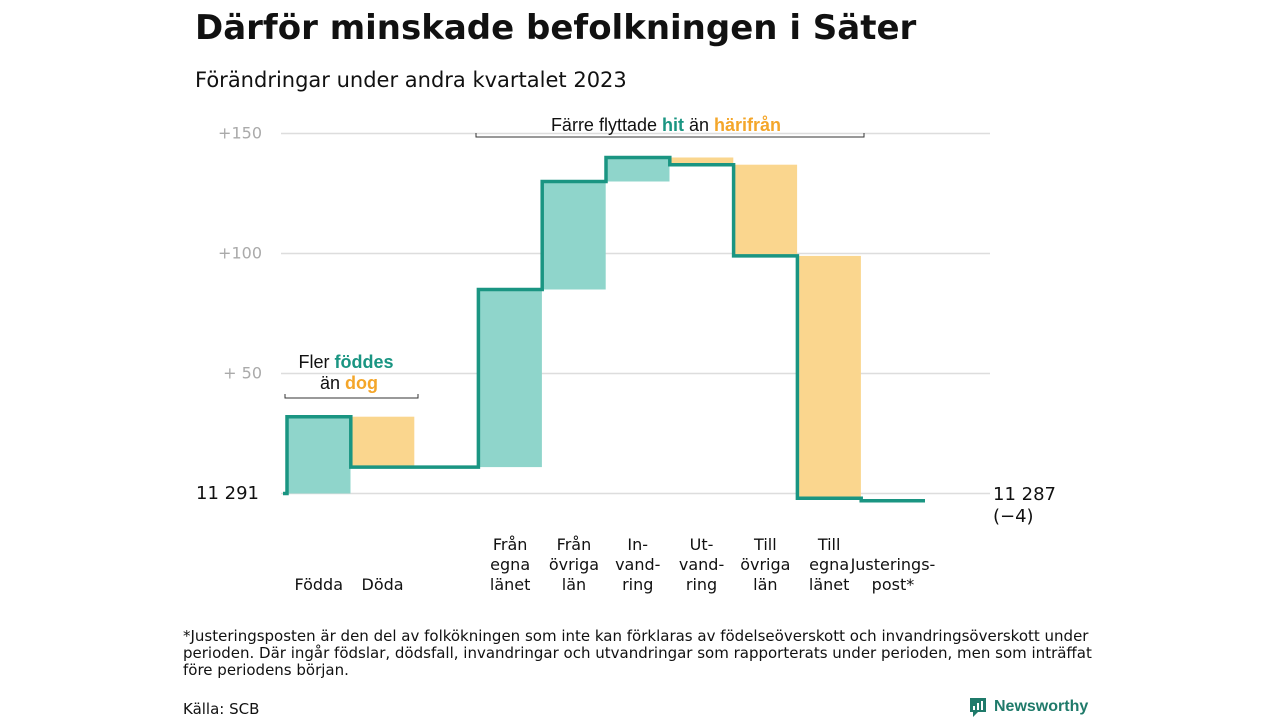  I want to click on category-label: Födda, so click(318, 584).